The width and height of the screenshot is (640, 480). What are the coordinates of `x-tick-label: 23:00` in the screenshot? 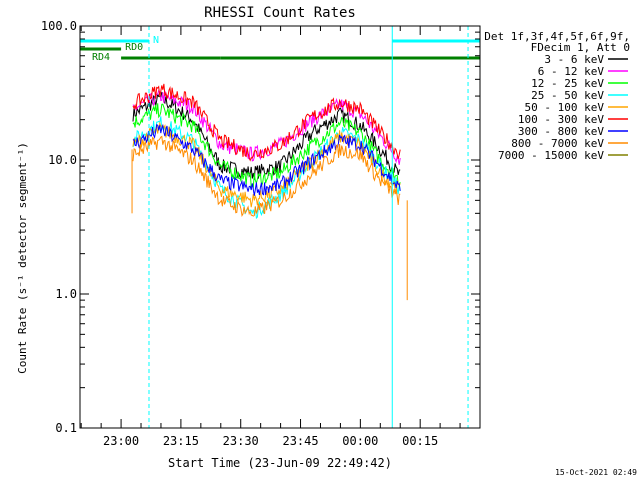 It's located at (121, 441).